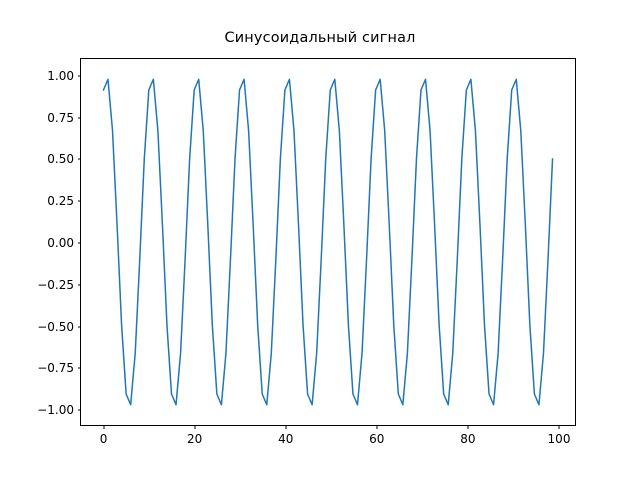 This screenshot has width=640, height=480. What do you see at coordinates (320, 38) in the screenshot?
I see `chart-title: Синусоидальный сигнал` at bounding box center [320, 38].